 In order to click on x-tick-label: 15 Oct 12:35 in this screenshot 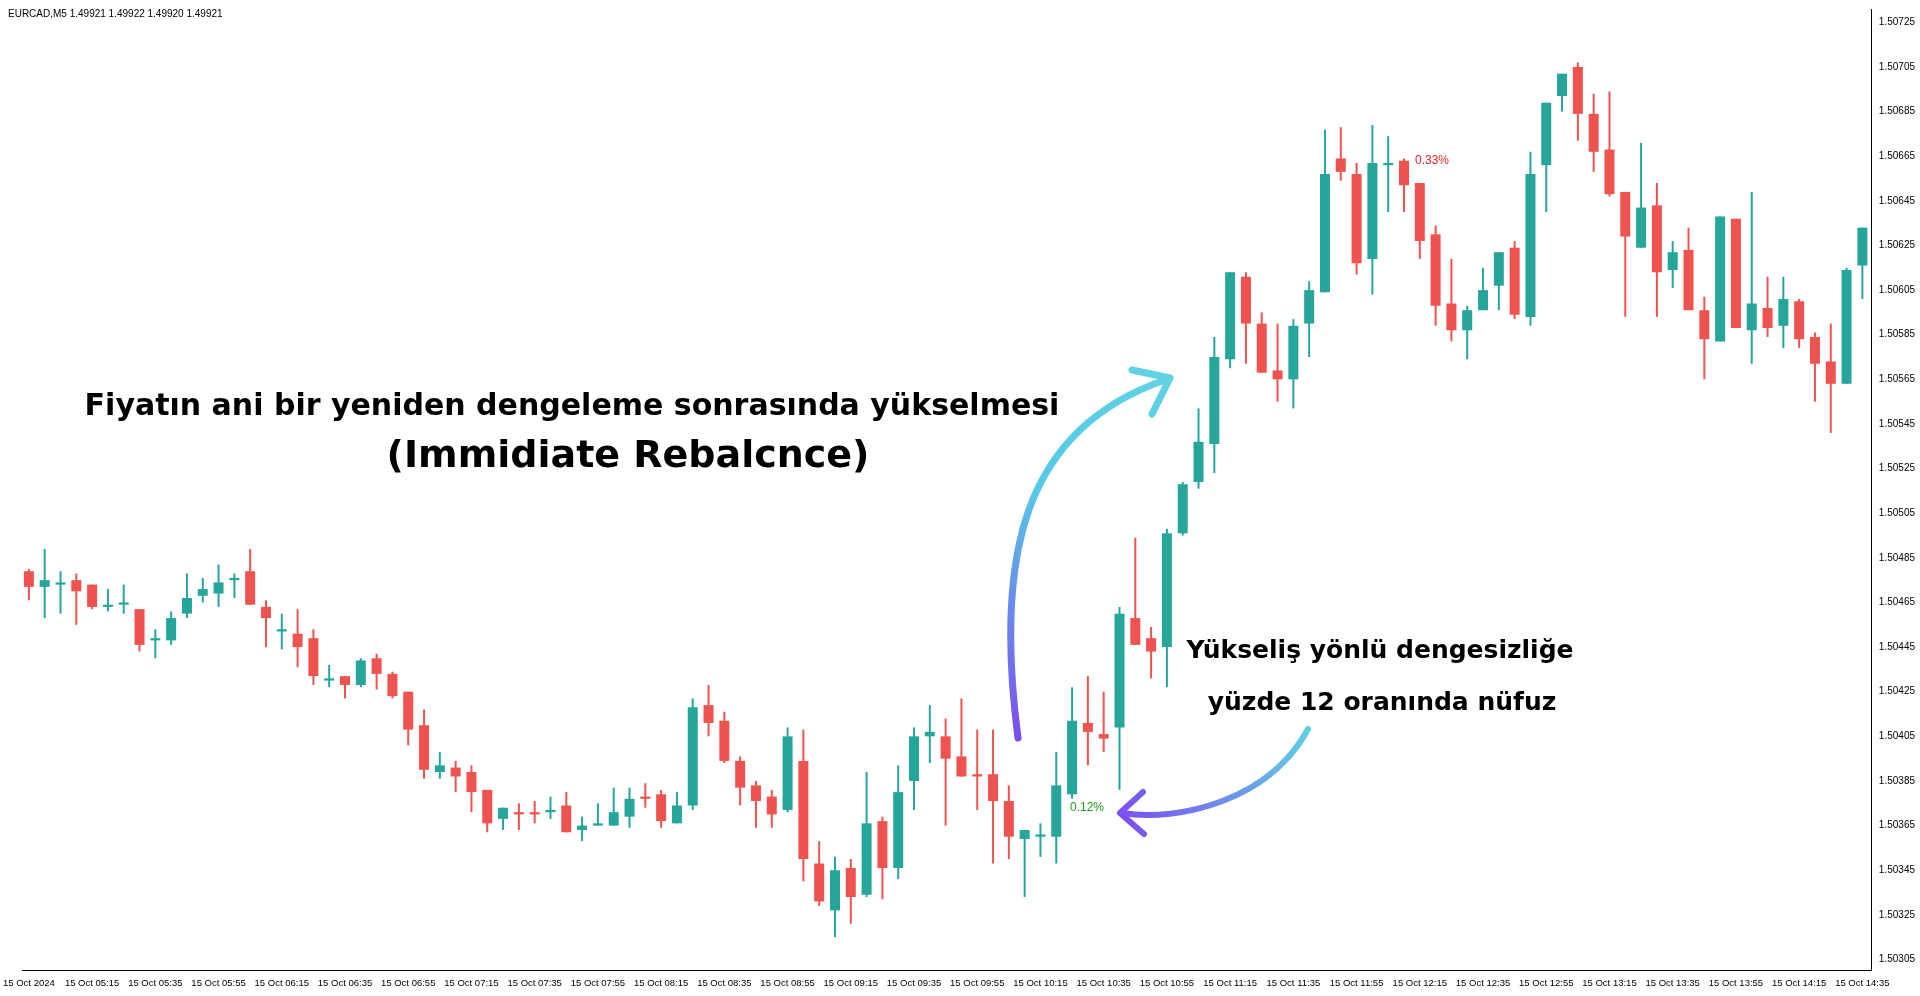, I will do `click(1483, 982)`.